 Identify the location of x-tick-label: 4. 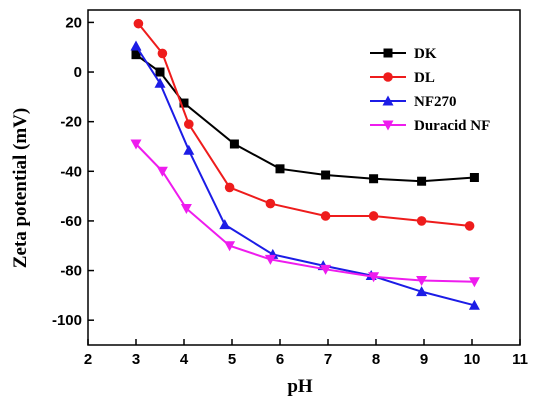
(184, 359).